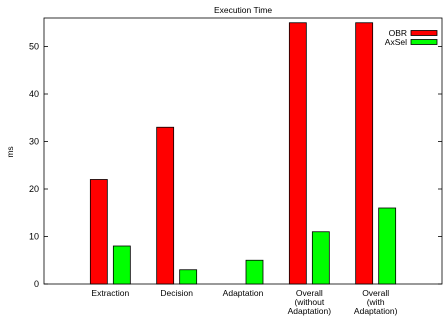 This screenshot has height=320, width=443. What do you see at coordinates (243, 293) in the screenshot?
I see `x-category-label: Adaptation` at bounding box center [243, 293].